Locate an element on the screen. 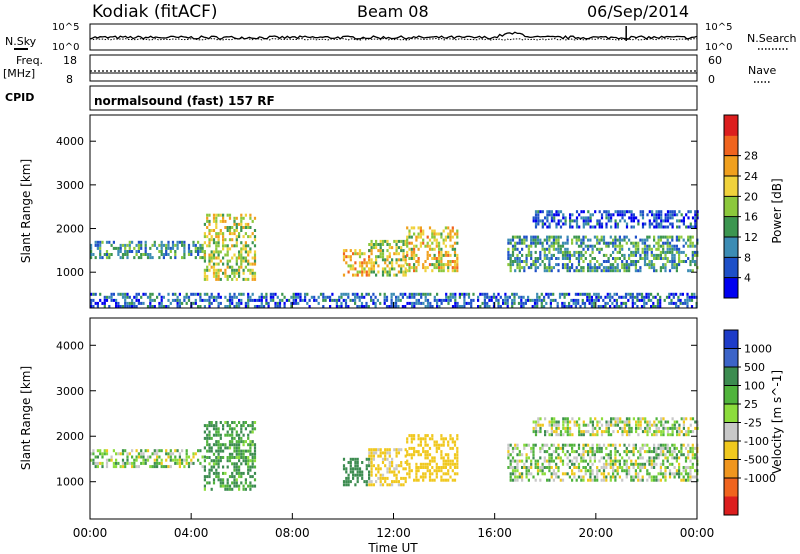 This screenshot has height=554, width=800. power-cells is located at coordinates (394, 259).